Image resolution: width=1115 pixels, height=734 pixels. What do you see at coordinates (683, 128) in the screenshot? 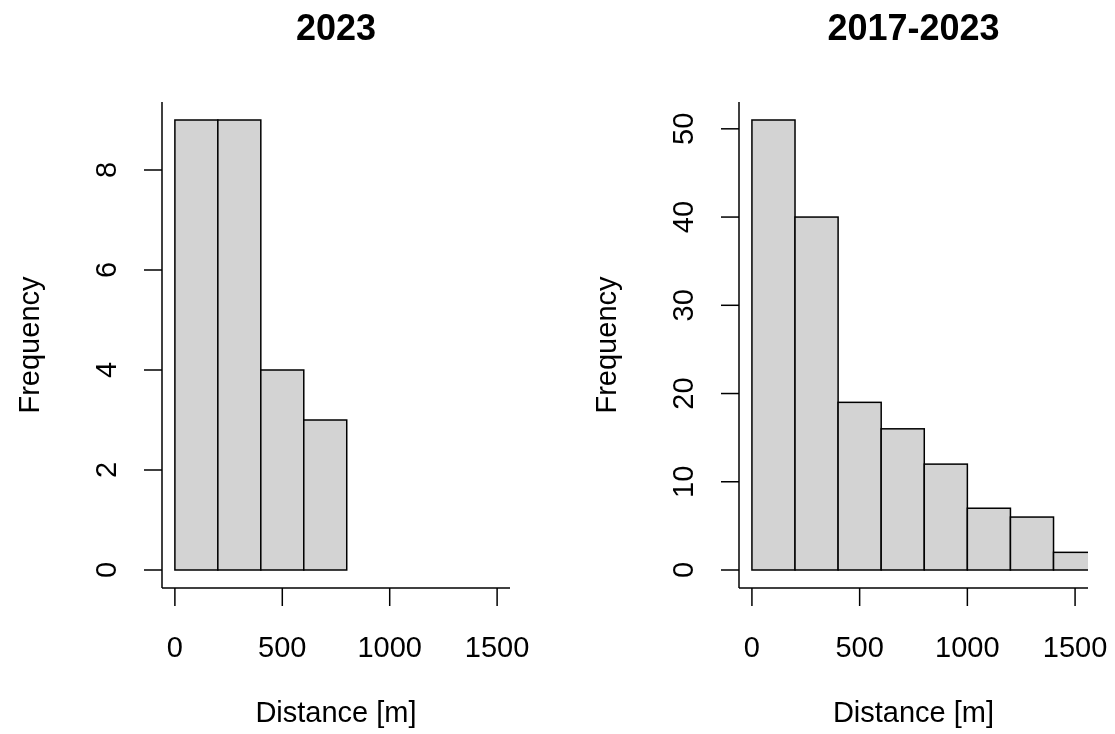
I see `y-tick-label: 50` at bounding box center [683, 128].